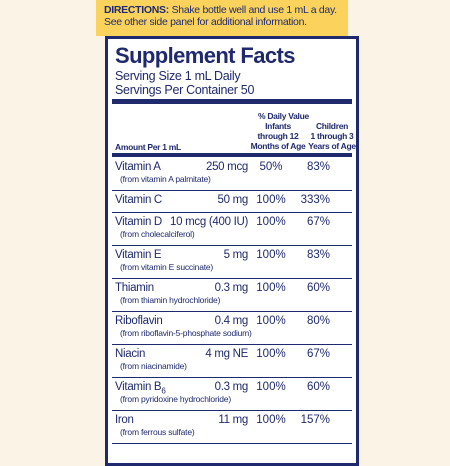  I want to click on directions-text: Shake bottle well and use 1 mL a day., so click(254, 10).